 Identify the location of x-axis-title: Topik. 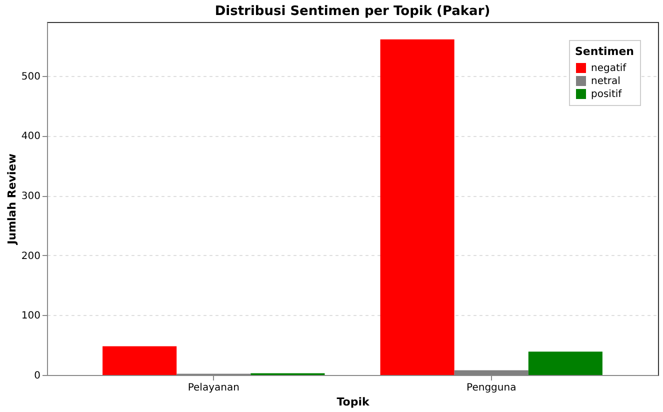
(353, 402).